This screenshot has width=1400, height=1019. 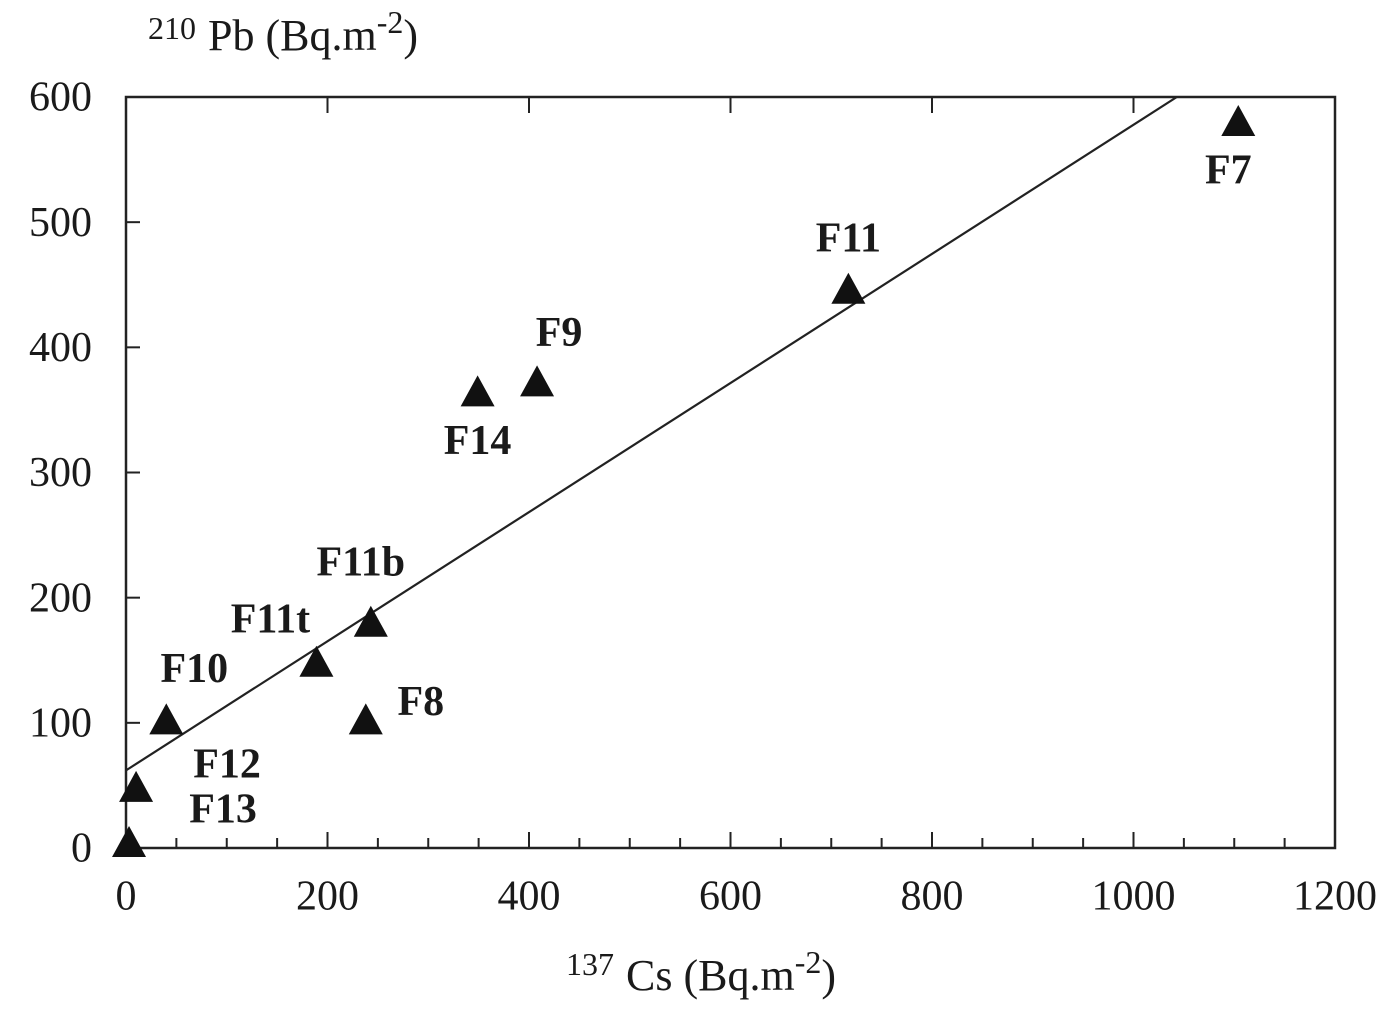 I want to click on x-axis-label: 137 Cs (Bq.m-2), so click(x=701, y=972).